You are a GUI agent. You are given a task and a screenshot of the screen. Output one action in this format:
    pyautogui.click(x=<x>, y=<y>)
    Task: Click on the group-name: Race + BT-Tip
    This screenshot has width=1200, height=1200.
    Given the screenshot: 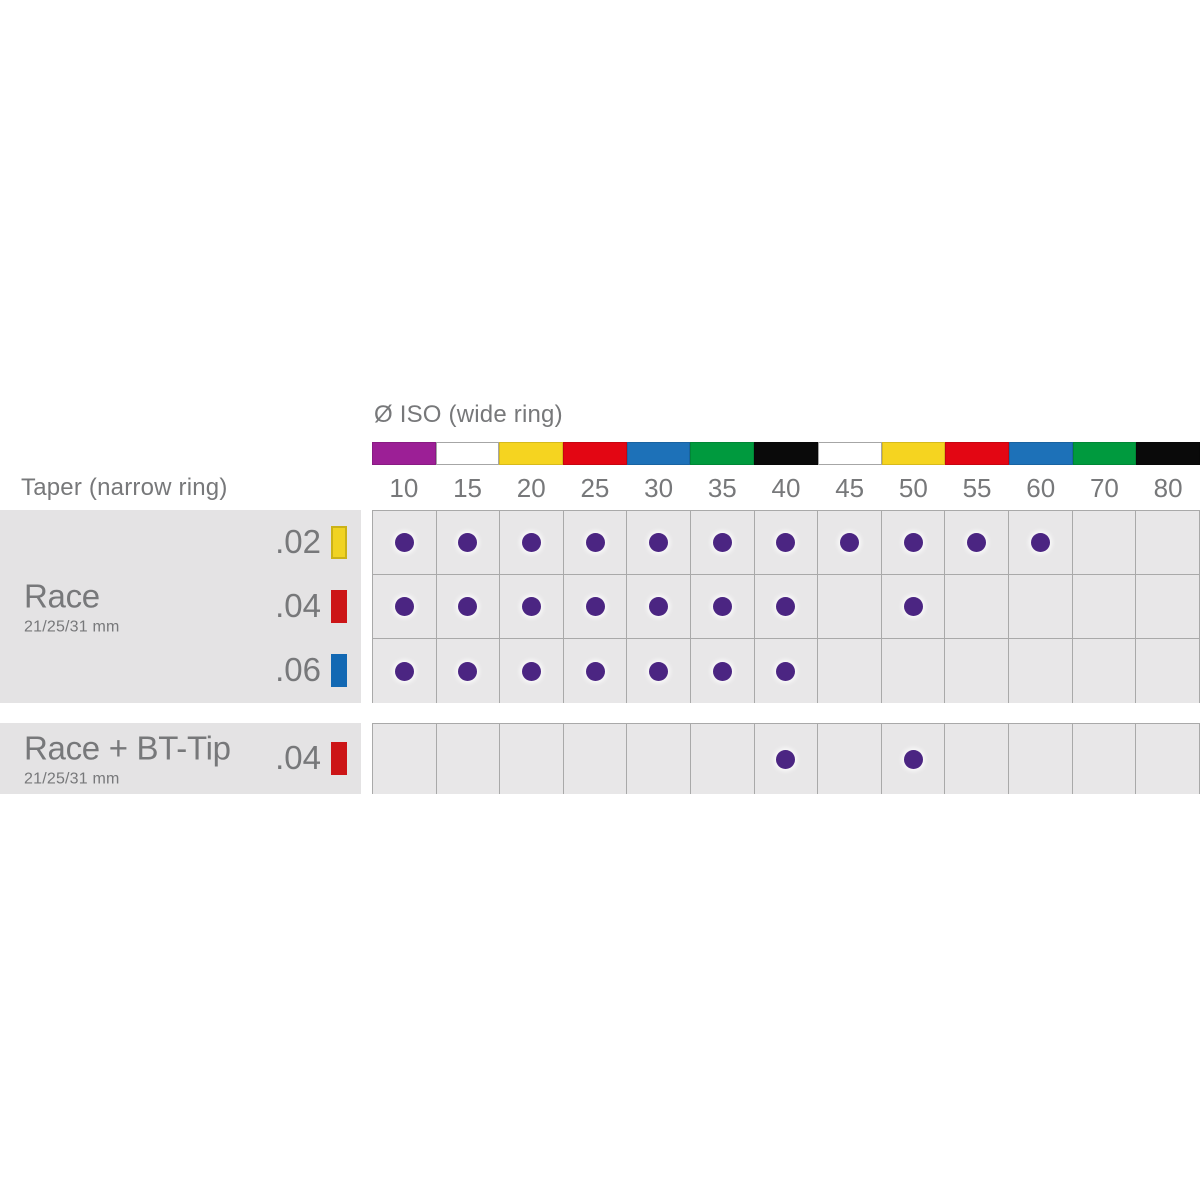 What is the action you would take?
    pyautogui.click(x=127, y=747)
    